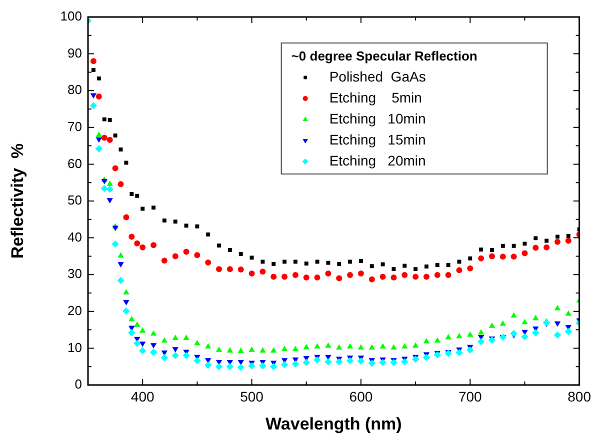  I want to click on y-tick-label: 100, so click(71, 16).